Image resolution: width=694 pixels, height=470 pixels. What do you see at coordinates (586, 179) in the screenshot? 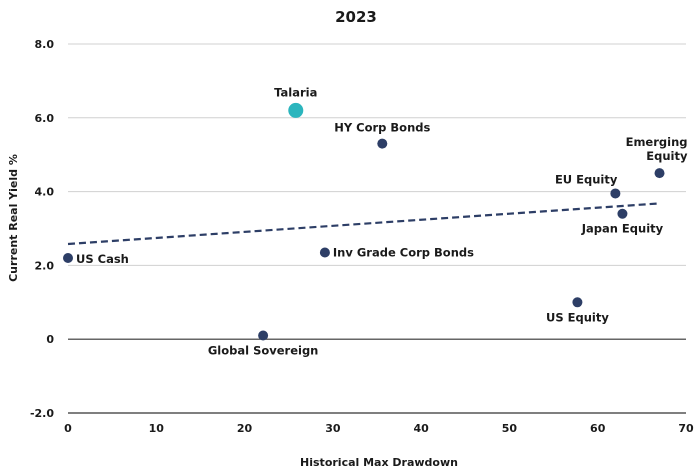
I see `point-label: EU Equity` at bounding box center [586, 179].